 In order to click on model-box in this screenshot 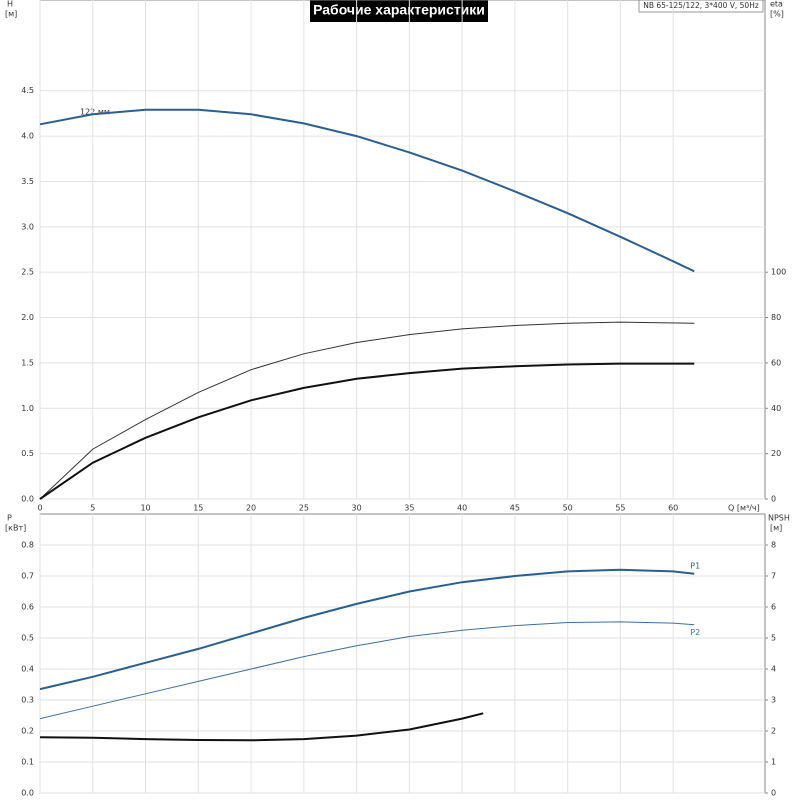, I will do `click(701, 6)`.